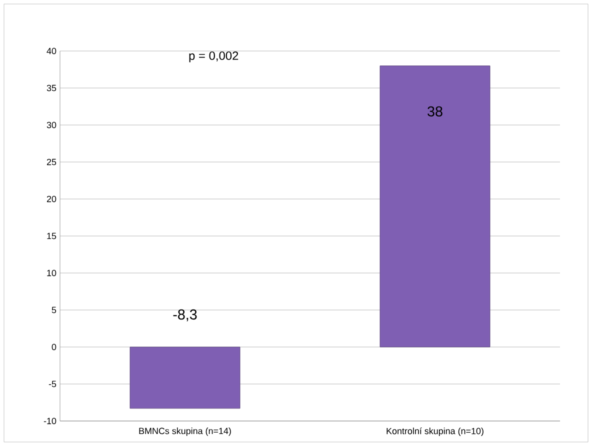  Describe the element at coordinates (185, 315) in the screenshot. I see `data-label: -8,3` at that location.